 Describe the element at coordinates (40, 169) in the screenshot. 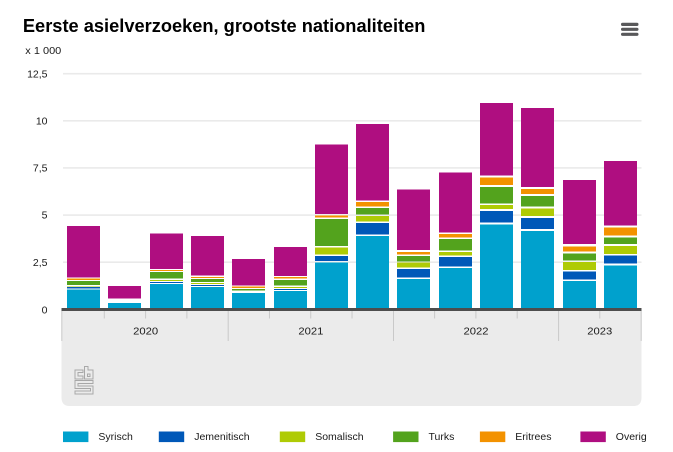

I see `svg-text: 7,5` at that location.